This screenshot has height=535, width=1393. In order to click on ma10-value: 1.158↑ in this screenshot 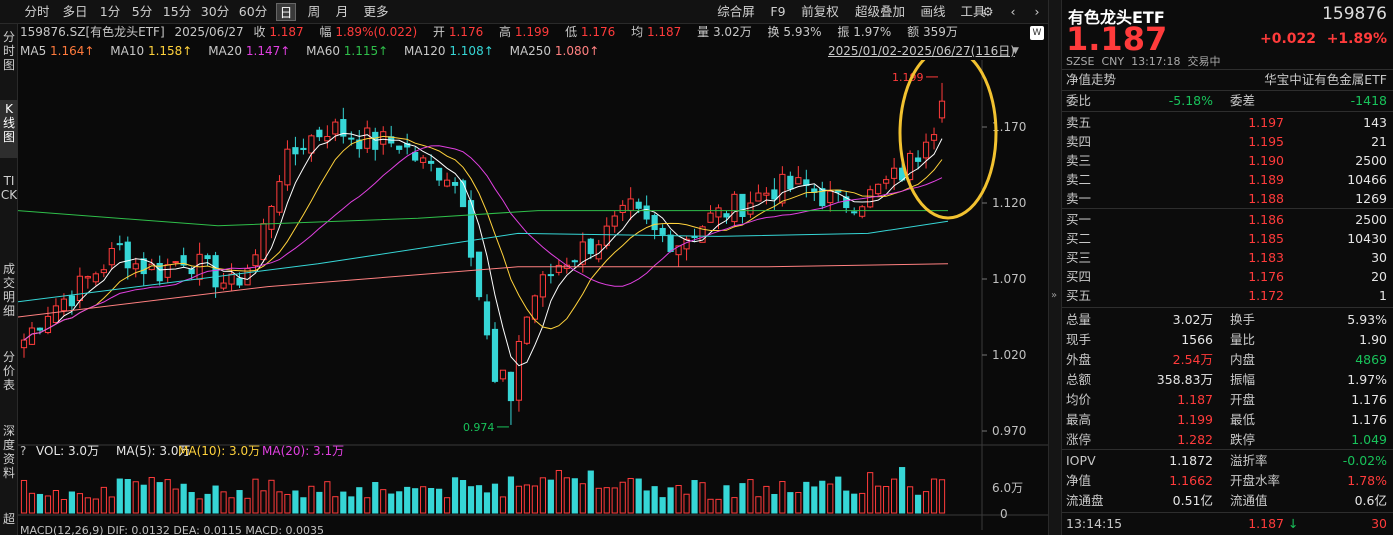, I will do `click(170, 51)`.